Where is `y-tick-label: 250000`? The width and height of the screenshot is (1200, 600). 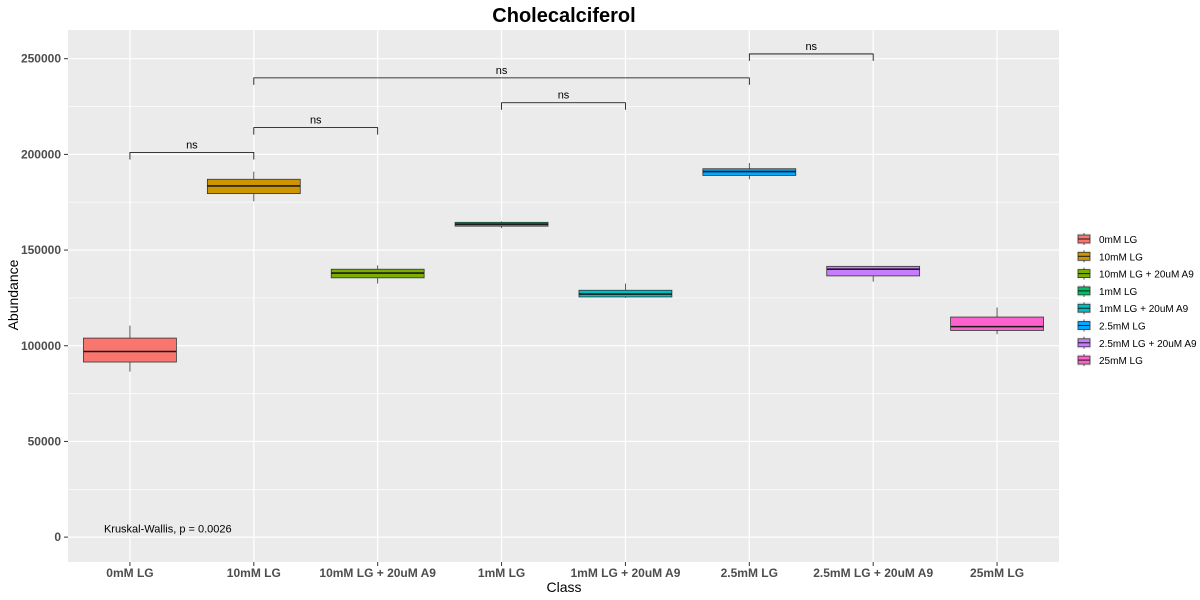
y-tick-label: 250000 is located at coordinates (41, 59).